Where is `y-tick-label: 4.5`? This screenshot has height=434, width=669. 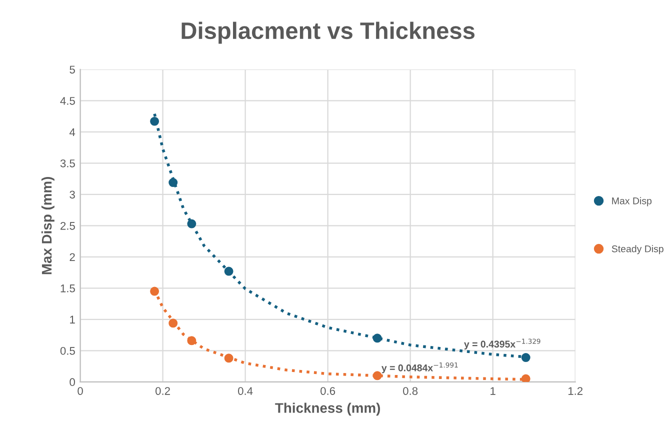
y-tick-label: 4.5 is located at coordinates (67, 101).